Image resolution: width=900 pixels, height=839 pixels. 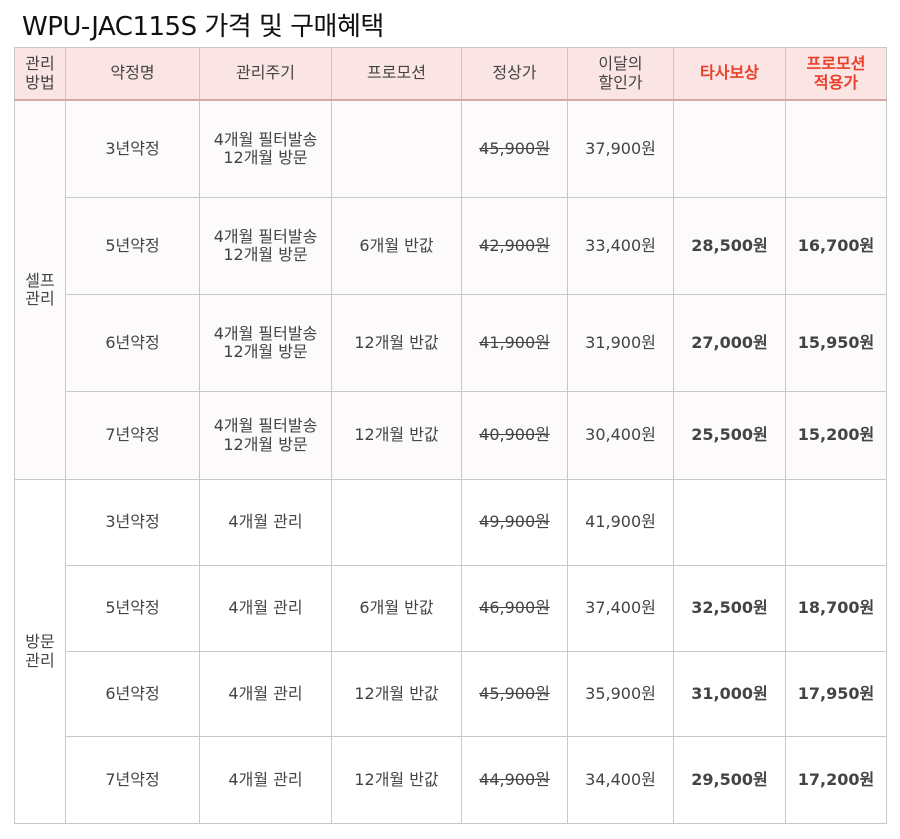 I want to click on header-competitor-comp: 타사보상, so click(x=729, y=74).